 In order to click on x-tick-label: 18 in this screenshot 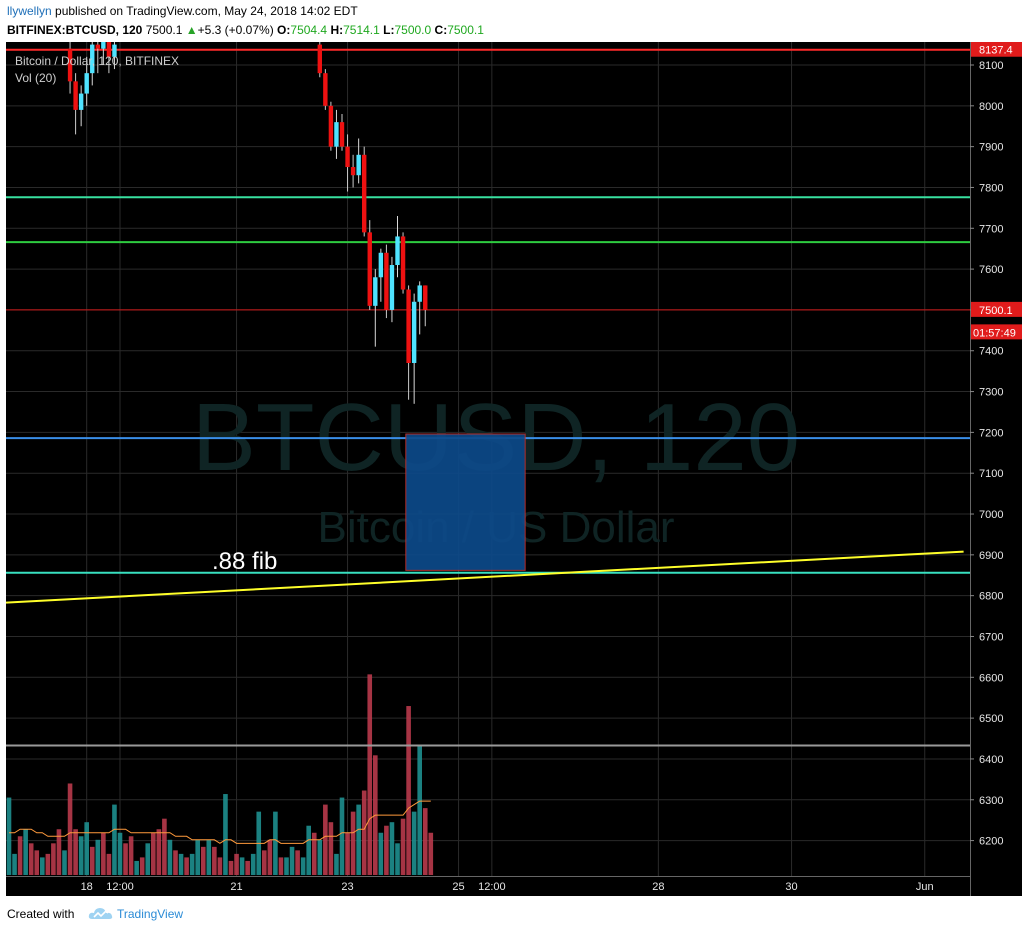, I will do `click(87, 887)`.